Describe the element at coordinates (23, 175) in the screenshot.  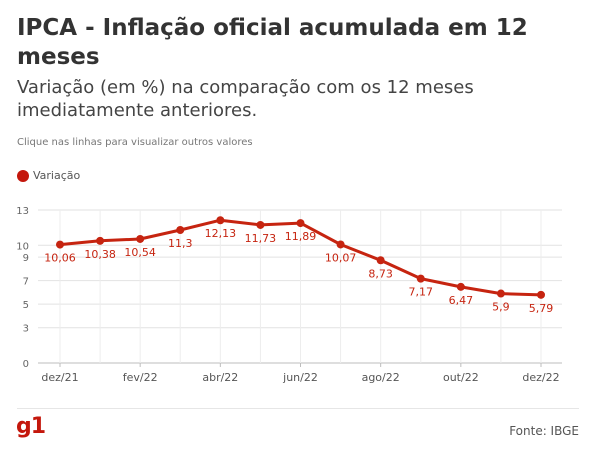
I see `legend-marker` at that location.